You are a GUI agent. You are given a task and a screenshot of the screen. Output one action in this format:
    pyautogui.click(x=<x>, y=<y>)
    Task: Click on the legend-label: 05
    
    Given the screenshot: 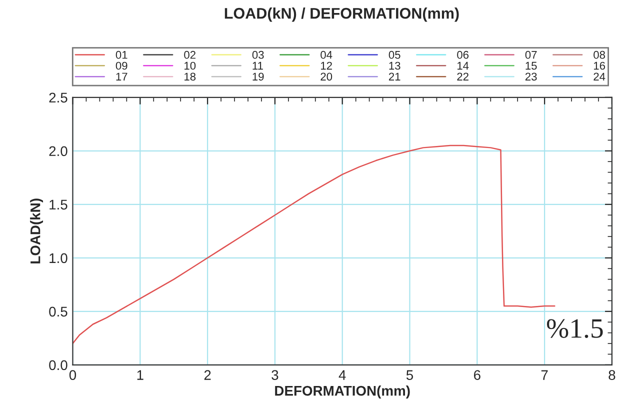 What is the action you would take?
    pyautogui.click(x=394, y=54)
    